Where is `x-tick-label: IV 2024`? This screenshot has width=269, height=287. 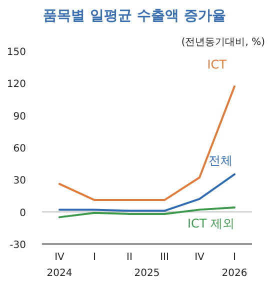 x-tick-label: IV 2024 is located at coordinates (59, 265).